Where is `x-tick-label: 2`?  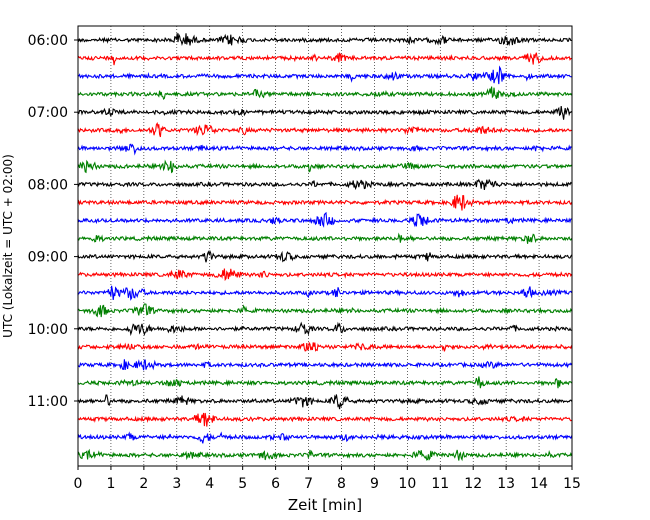
x-tick-label: 2 is located at coordinates (143, 484).